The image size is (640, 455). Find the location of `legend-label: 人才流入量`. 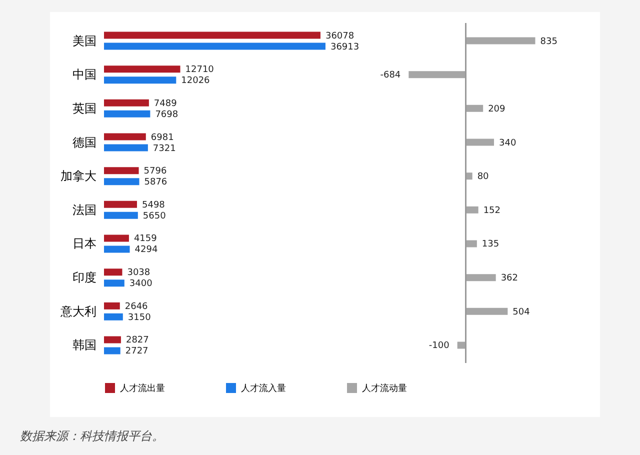

legend-label: 人才流入量 is located at coordinates (263, 388).